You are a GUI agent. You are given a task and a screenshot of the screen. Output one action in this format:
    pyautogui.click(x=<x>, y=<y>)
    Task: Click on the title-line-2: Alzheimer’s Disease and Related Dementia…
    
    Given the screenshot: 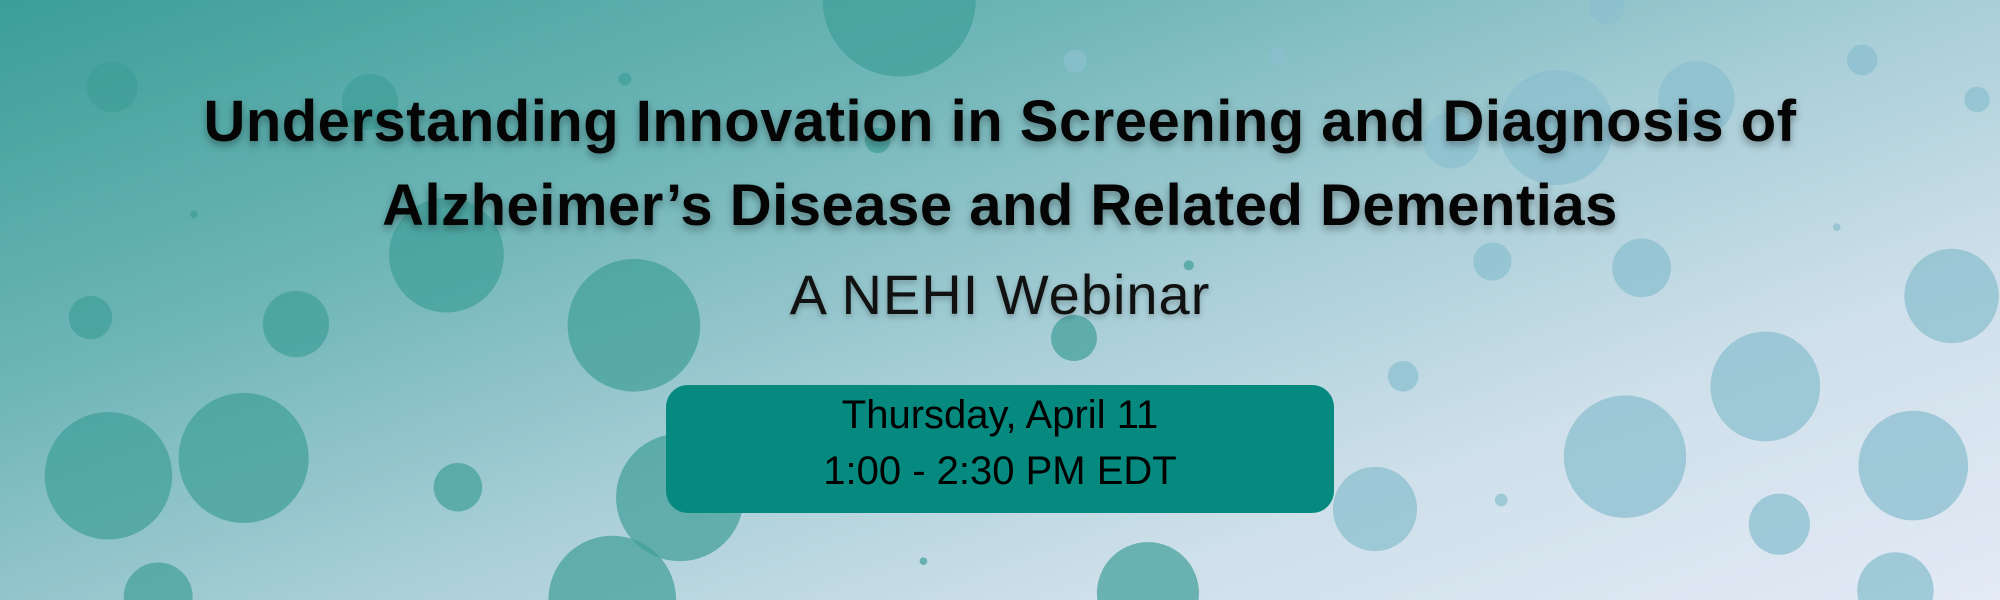 What is the action you would take?
    pyautogui.click(x=1000, y=205)
    